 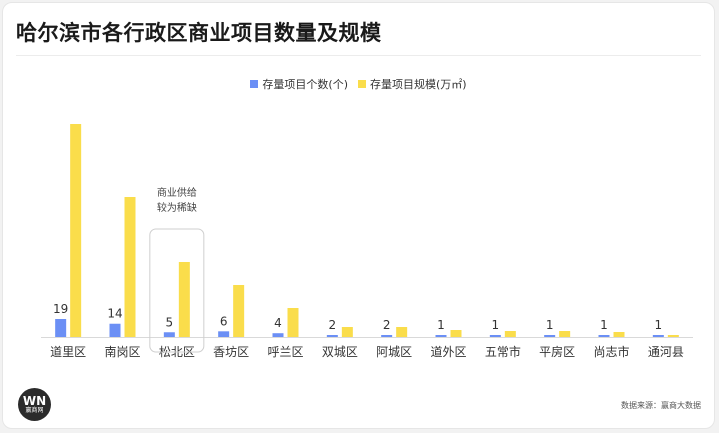 What do you see at coordinates (387, 325) in the screenshot?
I see `data-label-count-6: 2` at bounding box center [387, 325].